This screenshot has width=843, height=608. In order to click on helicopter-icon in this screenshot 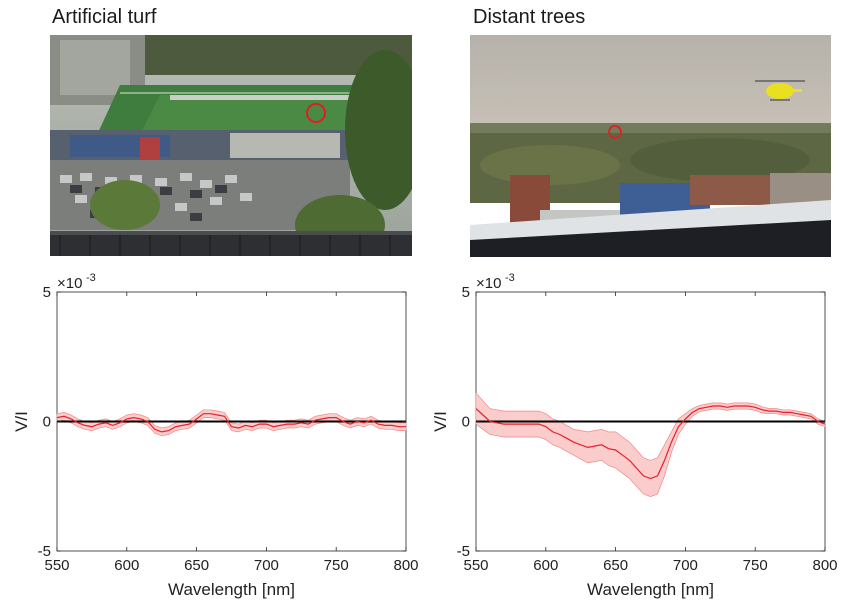, I will do `click(780, 90)`.